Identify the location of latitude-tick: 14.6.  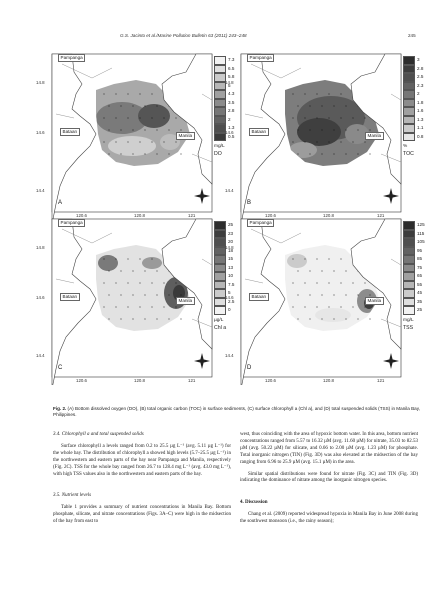
(40, 297).